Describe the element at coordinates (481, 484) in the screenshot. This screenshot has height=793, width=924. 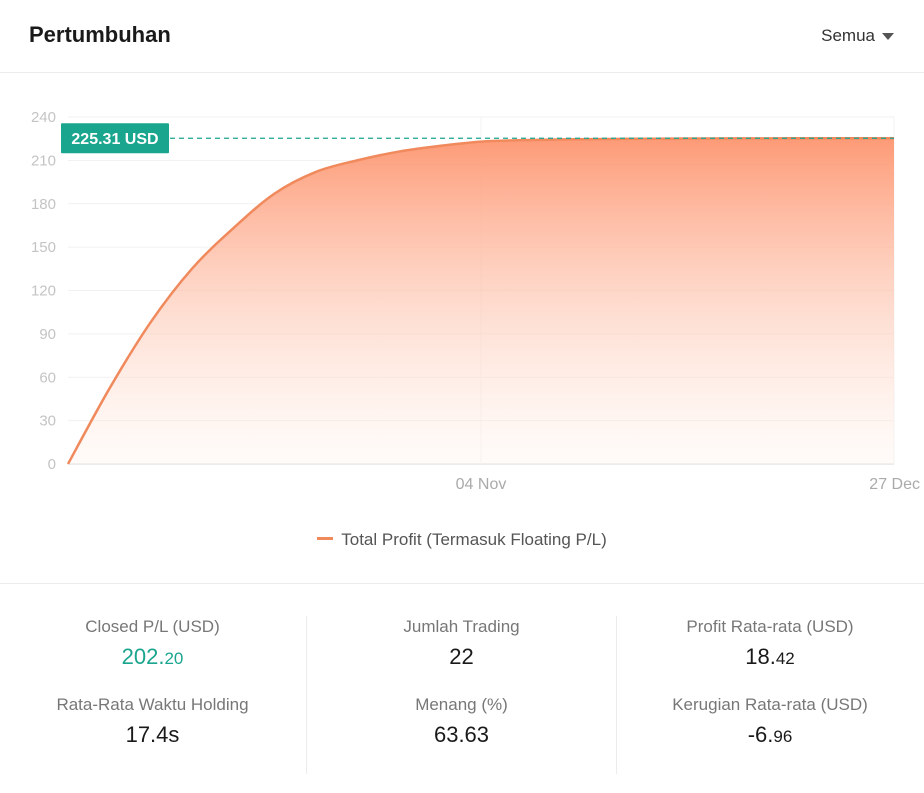
I see `x-tick-label: 04 Nov` at that location.